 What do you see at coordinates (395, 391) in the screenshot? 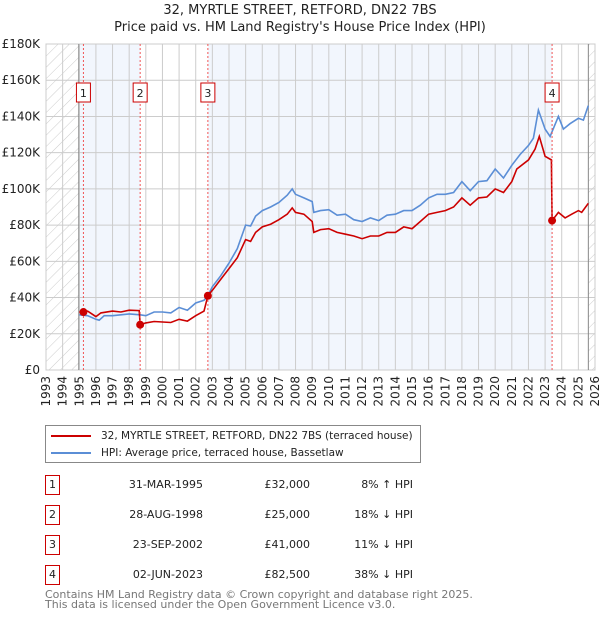
I see `x-tick-label: 2014` at bounding box center [395, 391].